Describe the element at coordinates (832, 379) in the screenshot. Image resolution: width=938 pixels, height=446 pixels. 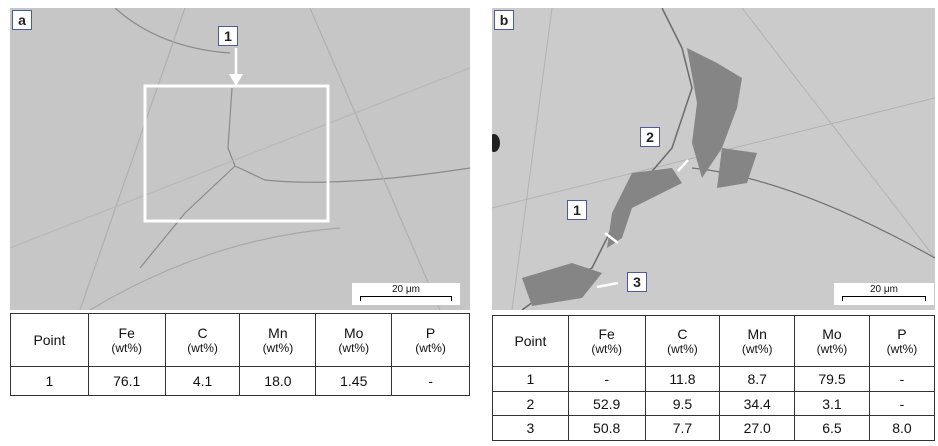
I see `data-cell: 79.5` at that location.